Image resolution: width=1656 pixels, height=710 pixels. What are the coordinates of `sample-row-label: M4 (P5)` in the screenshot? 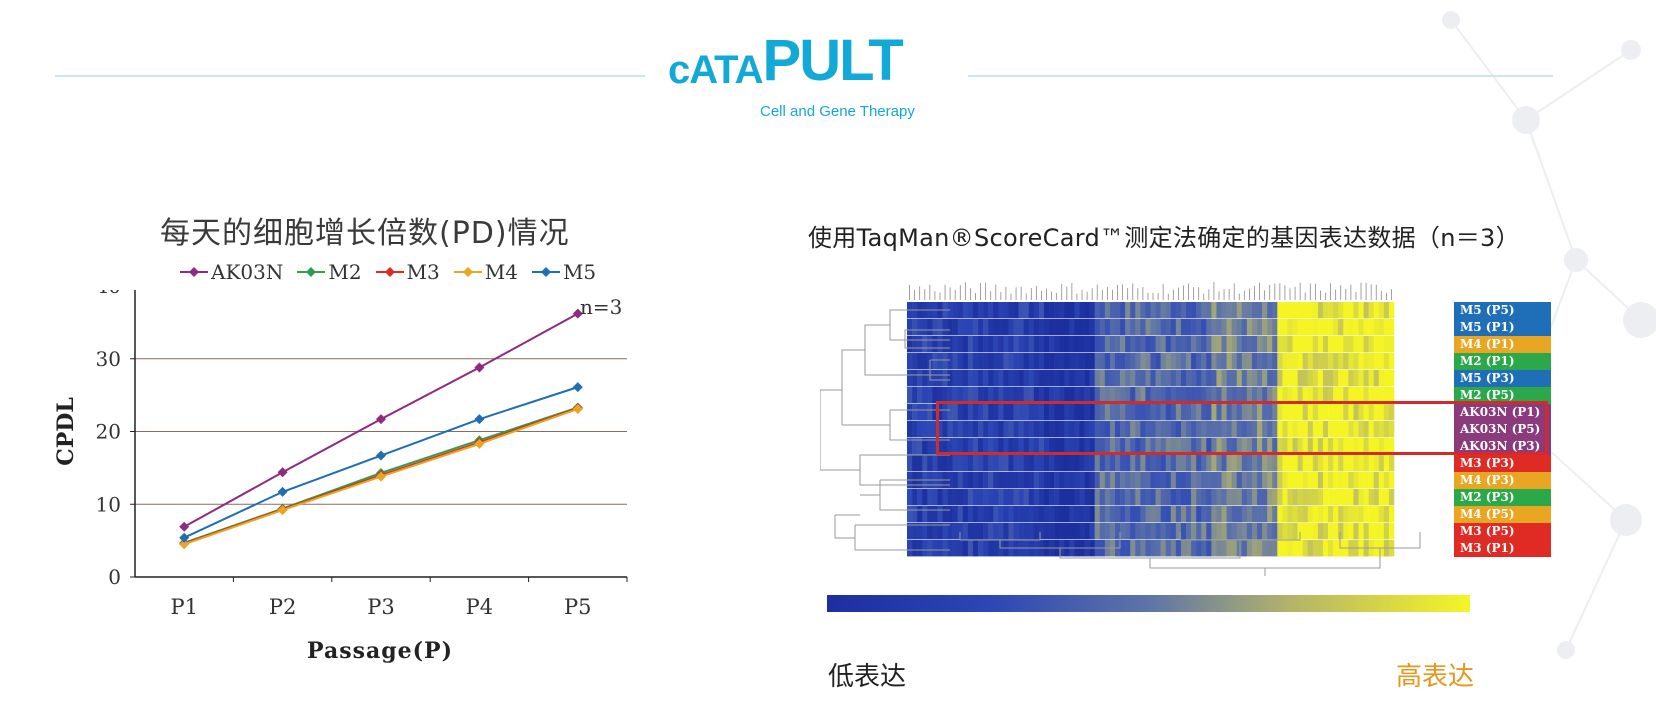 It's located at (1502, 514).